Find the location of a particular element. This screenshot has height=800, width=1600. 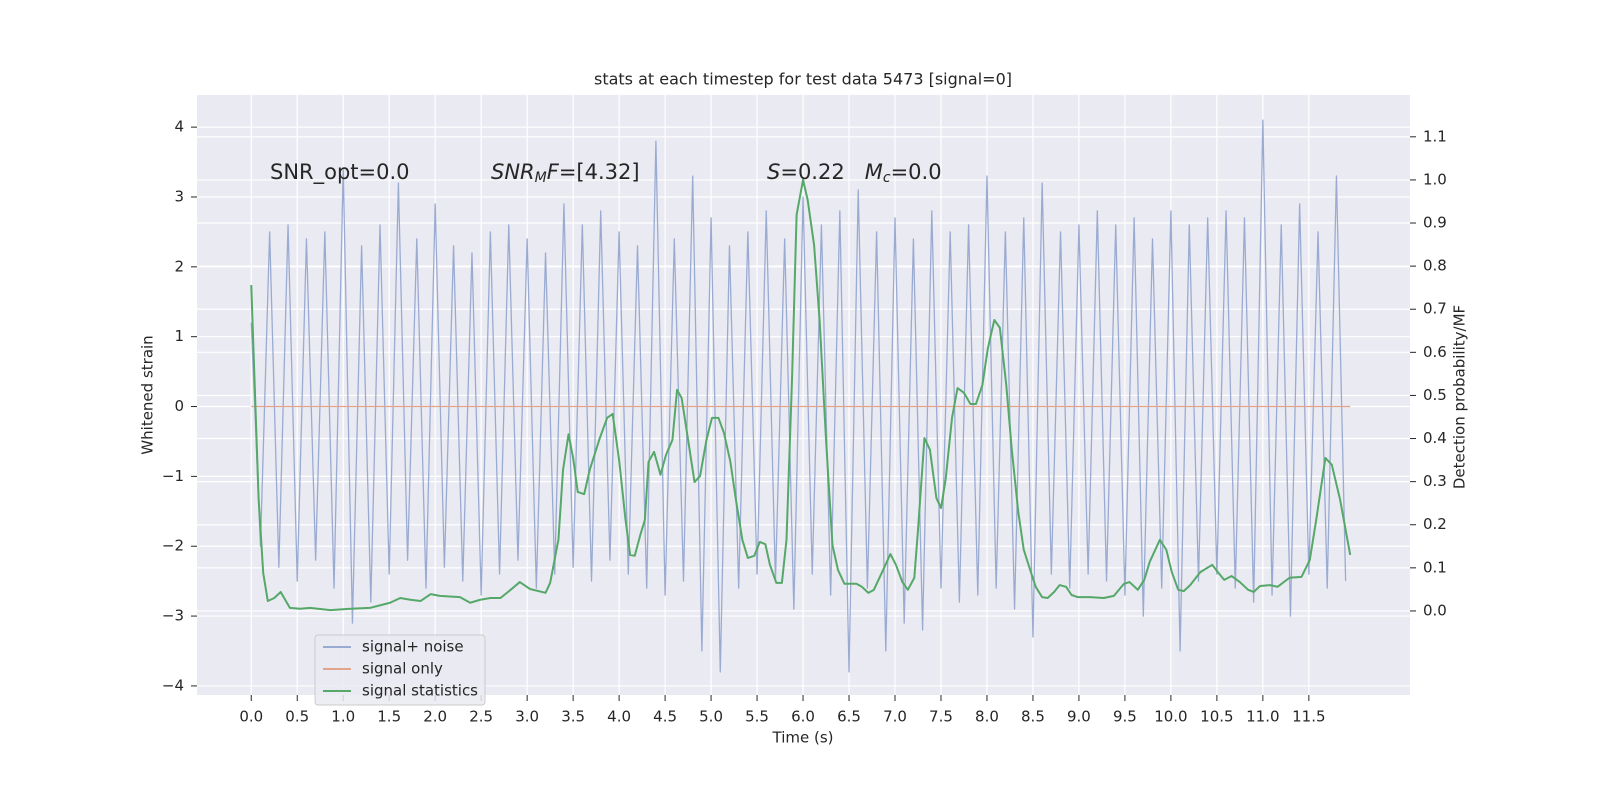

x-tick-label: 10.0 is located at coordinates (1170, 717).